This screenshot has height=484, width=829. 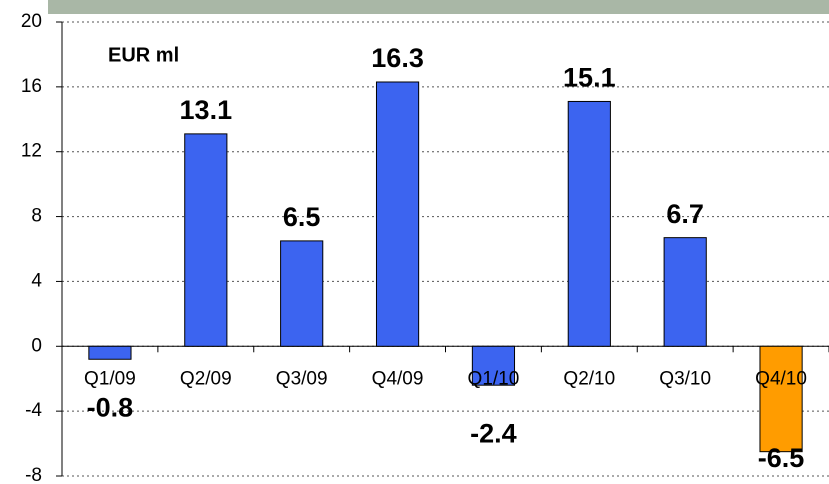 I want to click on x-tick-label: Q3/10, so click(x=685, y=378).